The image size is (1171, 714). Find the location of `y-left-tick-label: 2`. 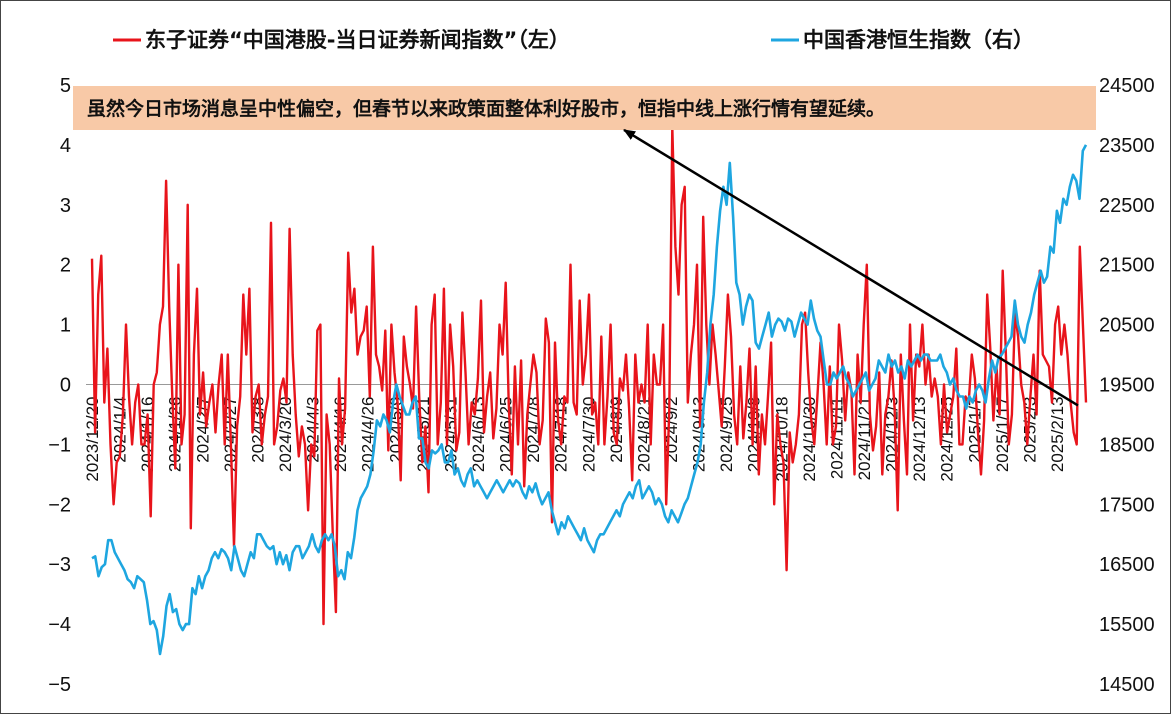

y-left-tick-label: 2 is located at coordinates (65, 266).